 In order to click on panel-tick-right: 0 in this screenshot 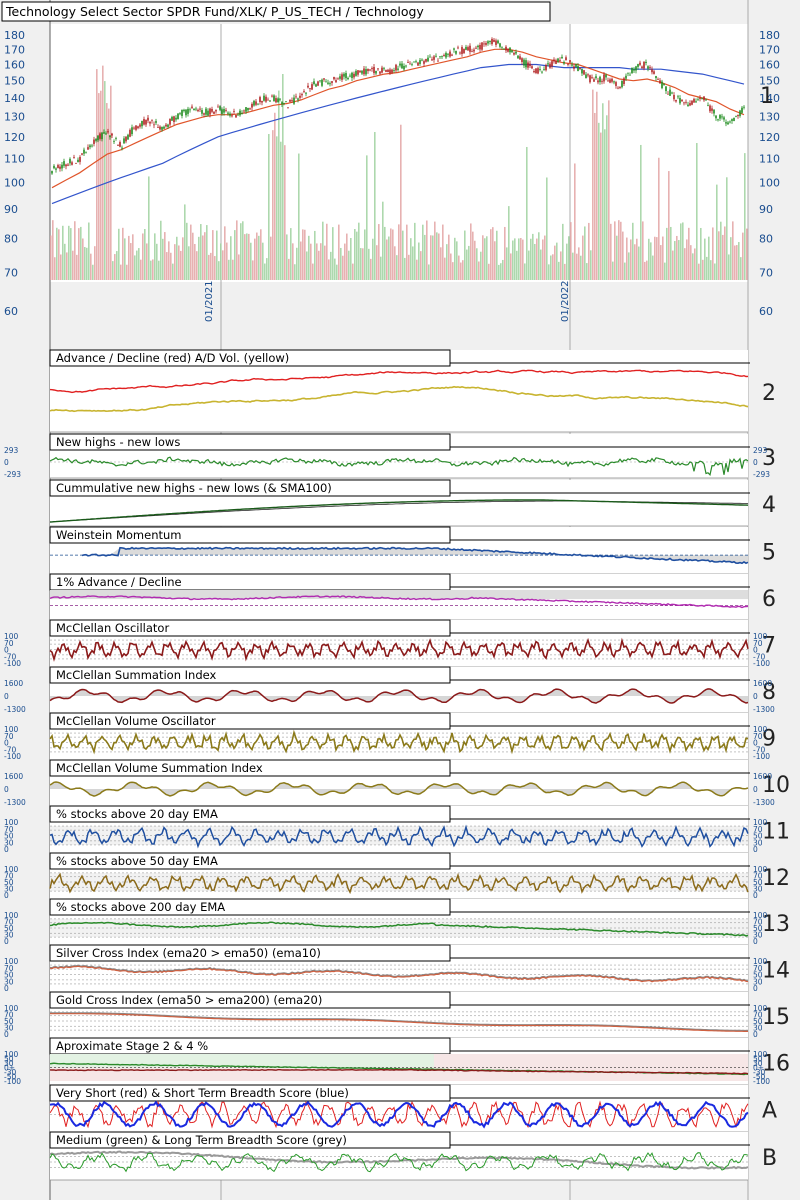, I will do `click(755, 650)`.